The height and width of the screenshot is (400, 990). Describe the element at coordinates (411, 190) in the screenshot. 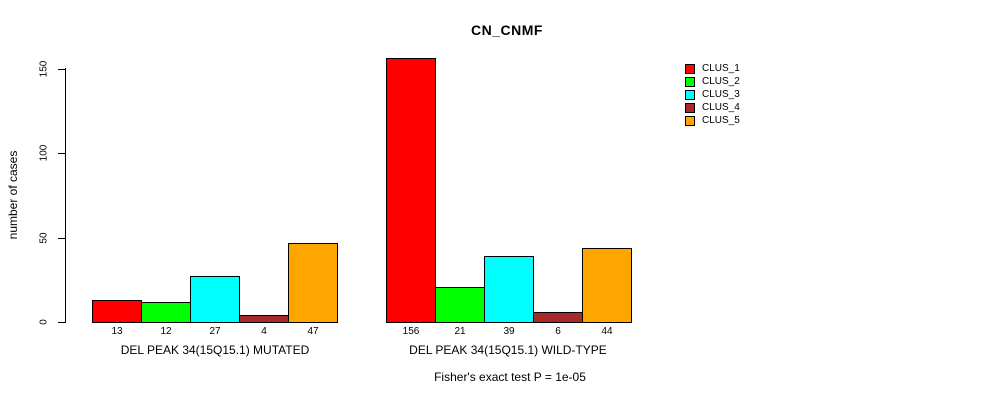

I see `bar-clus_1-group2` at that location.